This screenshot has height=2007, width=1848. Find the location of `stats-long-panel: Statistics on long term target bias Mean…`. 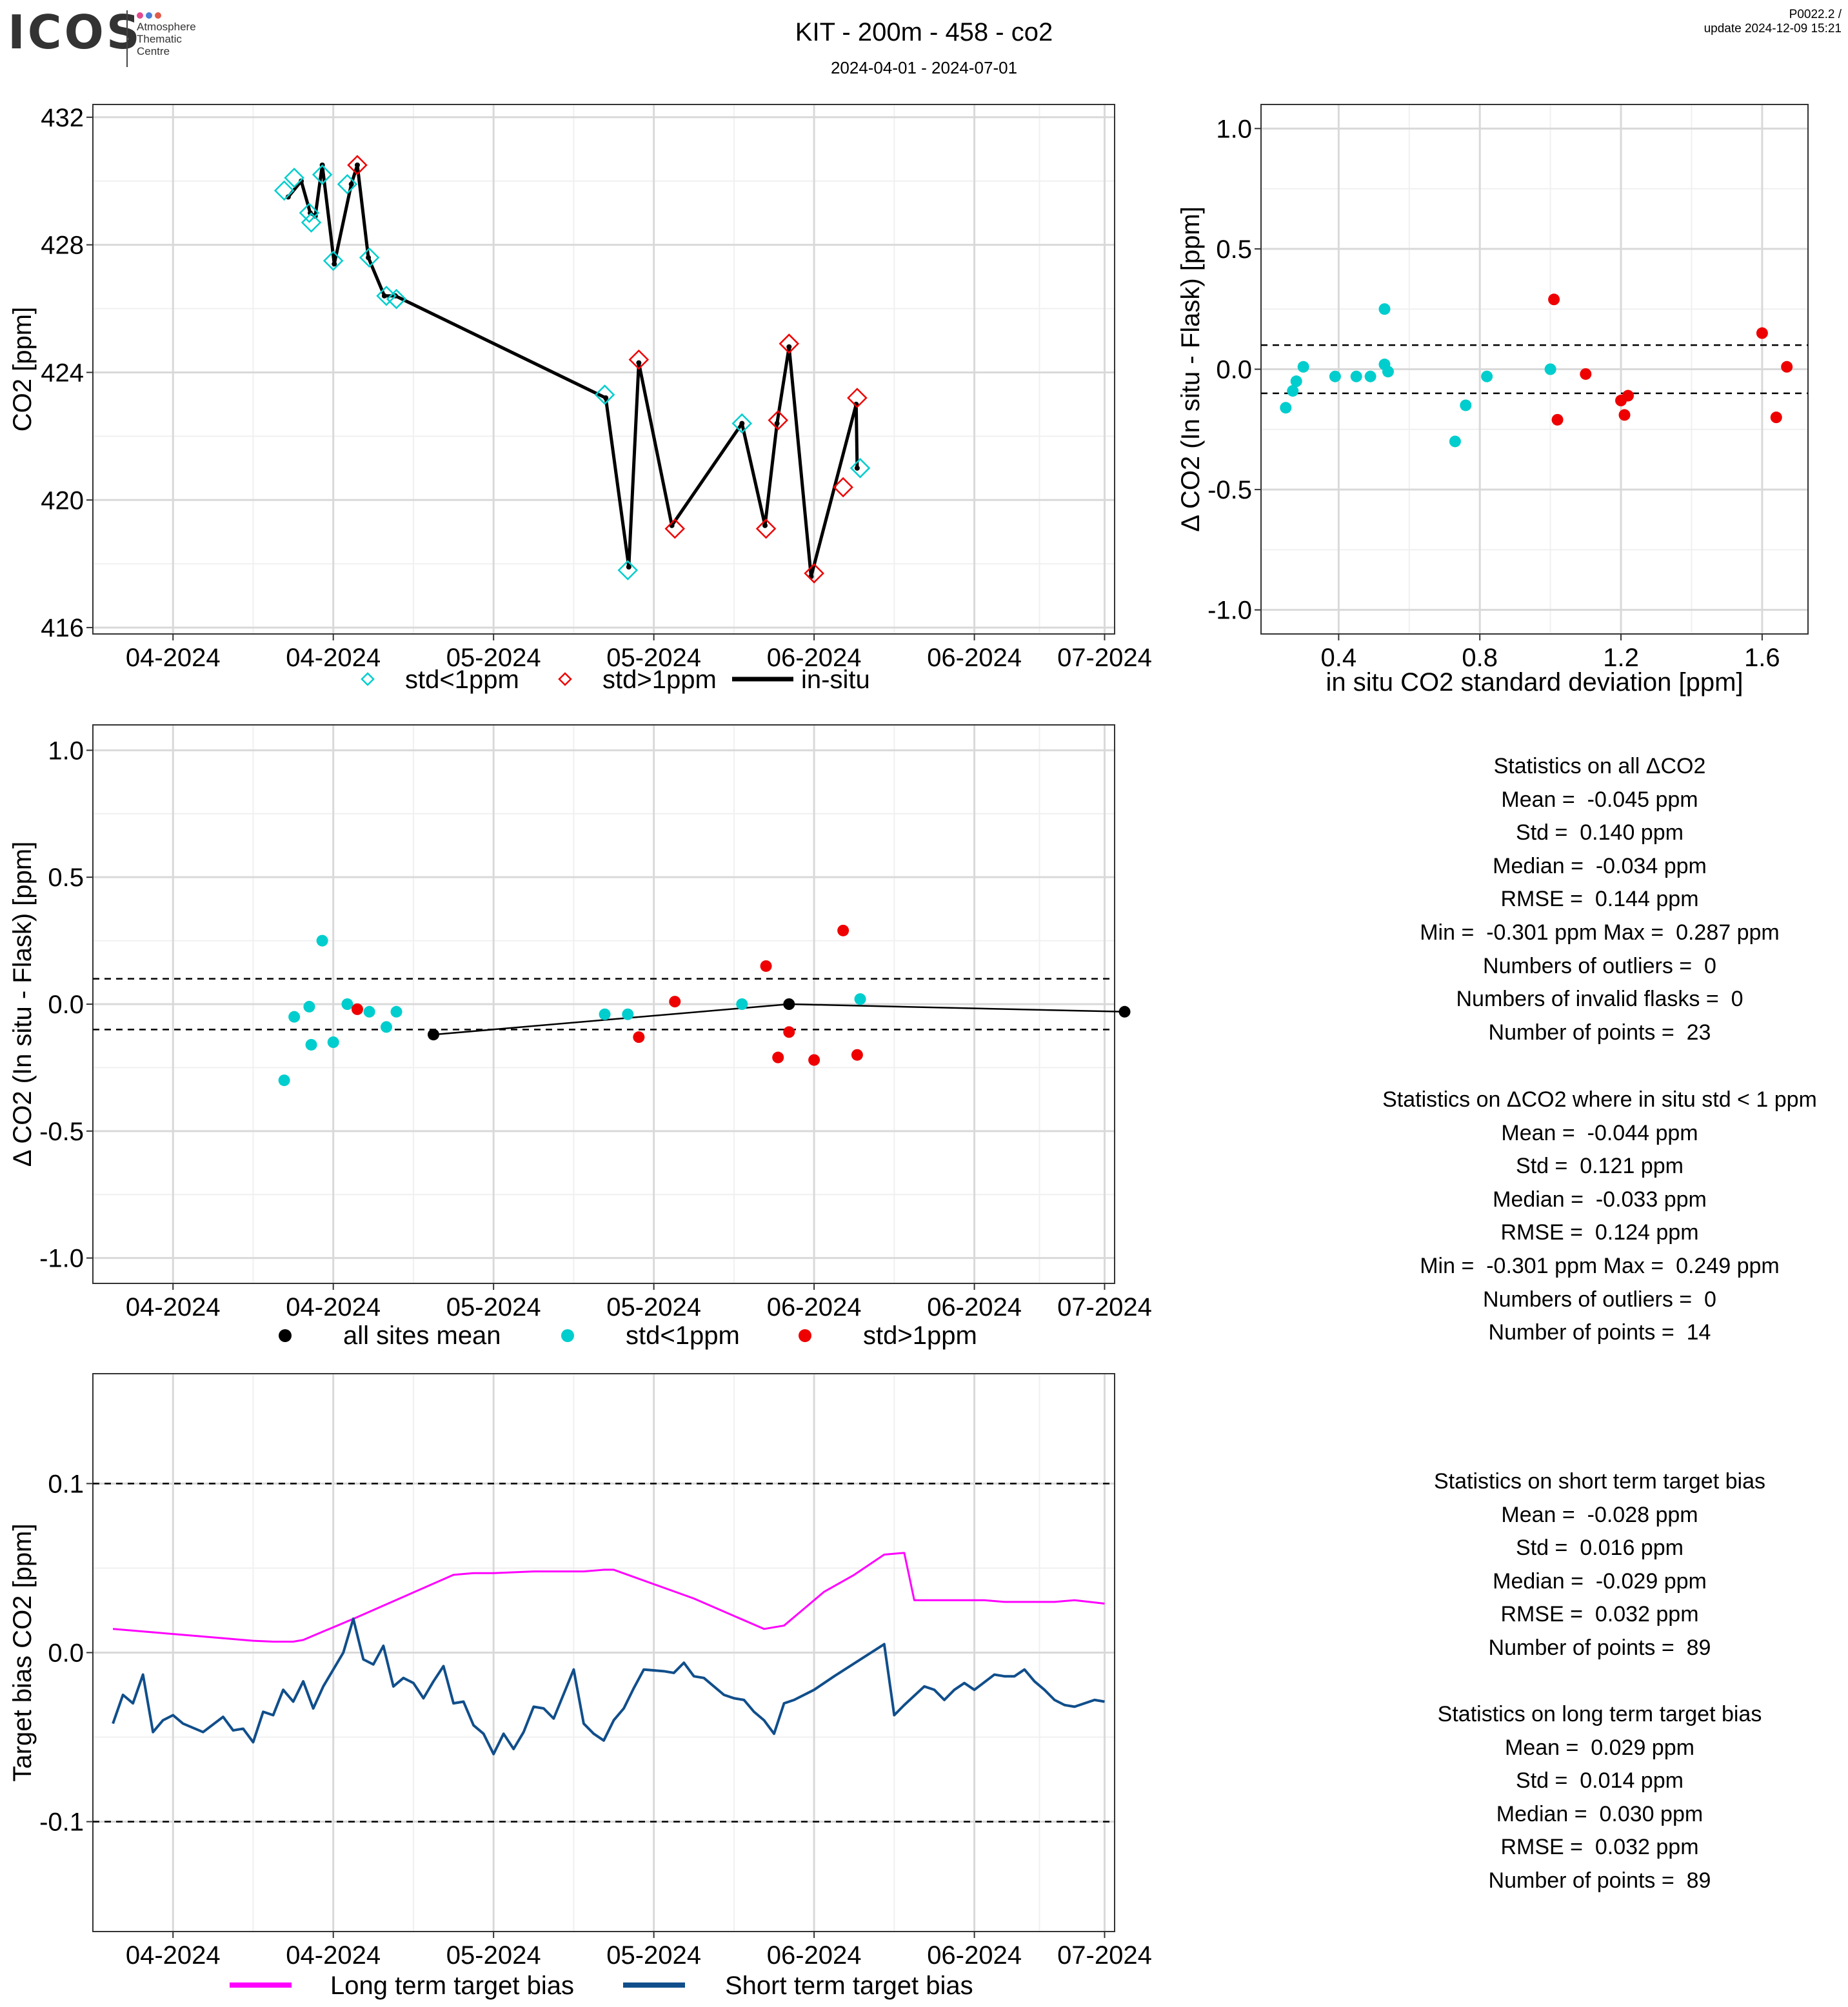

stats-long-panel: Statistics on long term target bias Mean… is located at coordinates (1546, 1798).